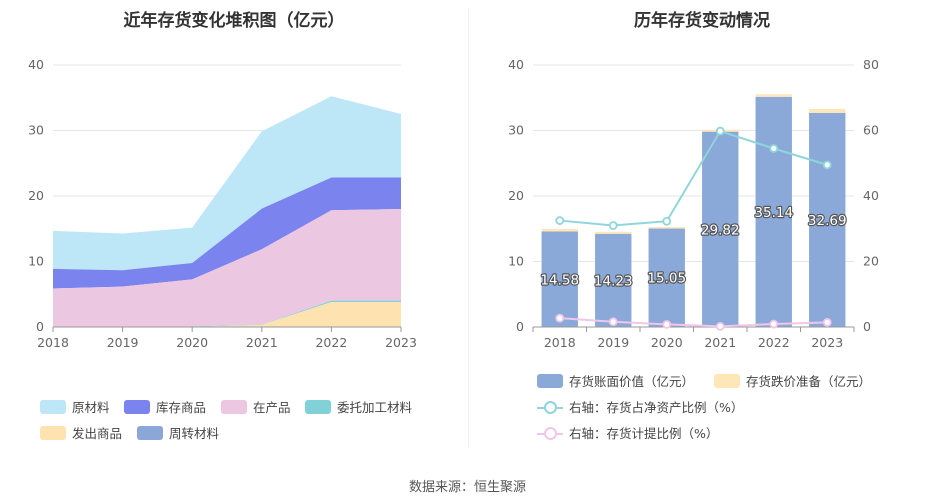  Describe the element at coordinates (871, 195) in the screenshot. I see `y2-tick-label: 40` at that location.